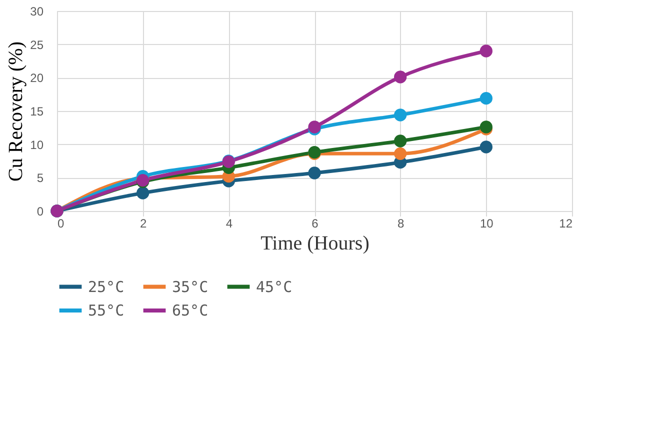 The width and height of the screenshot is (660, 425). What do you see at coordinates (106, 287) in the screenshot?
I see `legend-label: 25°C` at bounding box center [106, 287].